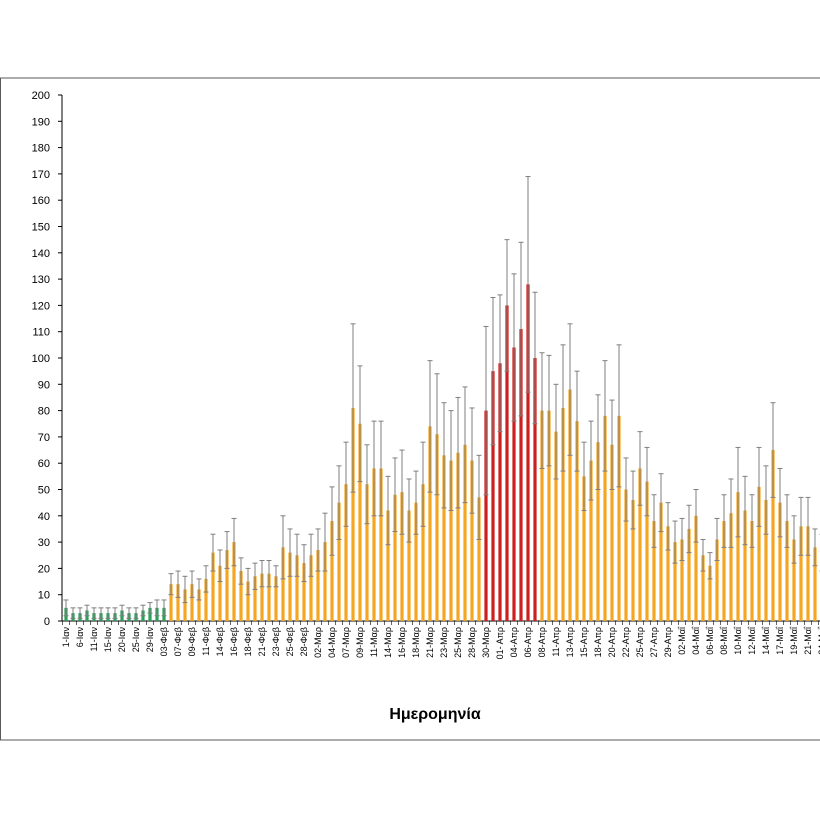 The height and width of the screenshot is (820, 820). What do you see at coordinates (47, 622) in the screenshot?
I see `y-tick-label: 0` at bounding box center [47, 622].